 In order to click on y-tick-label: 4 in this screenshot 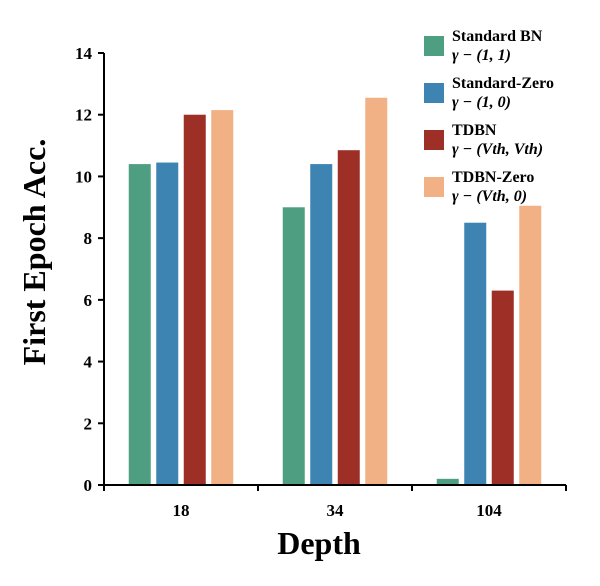, I will do `click(88, 362)`.